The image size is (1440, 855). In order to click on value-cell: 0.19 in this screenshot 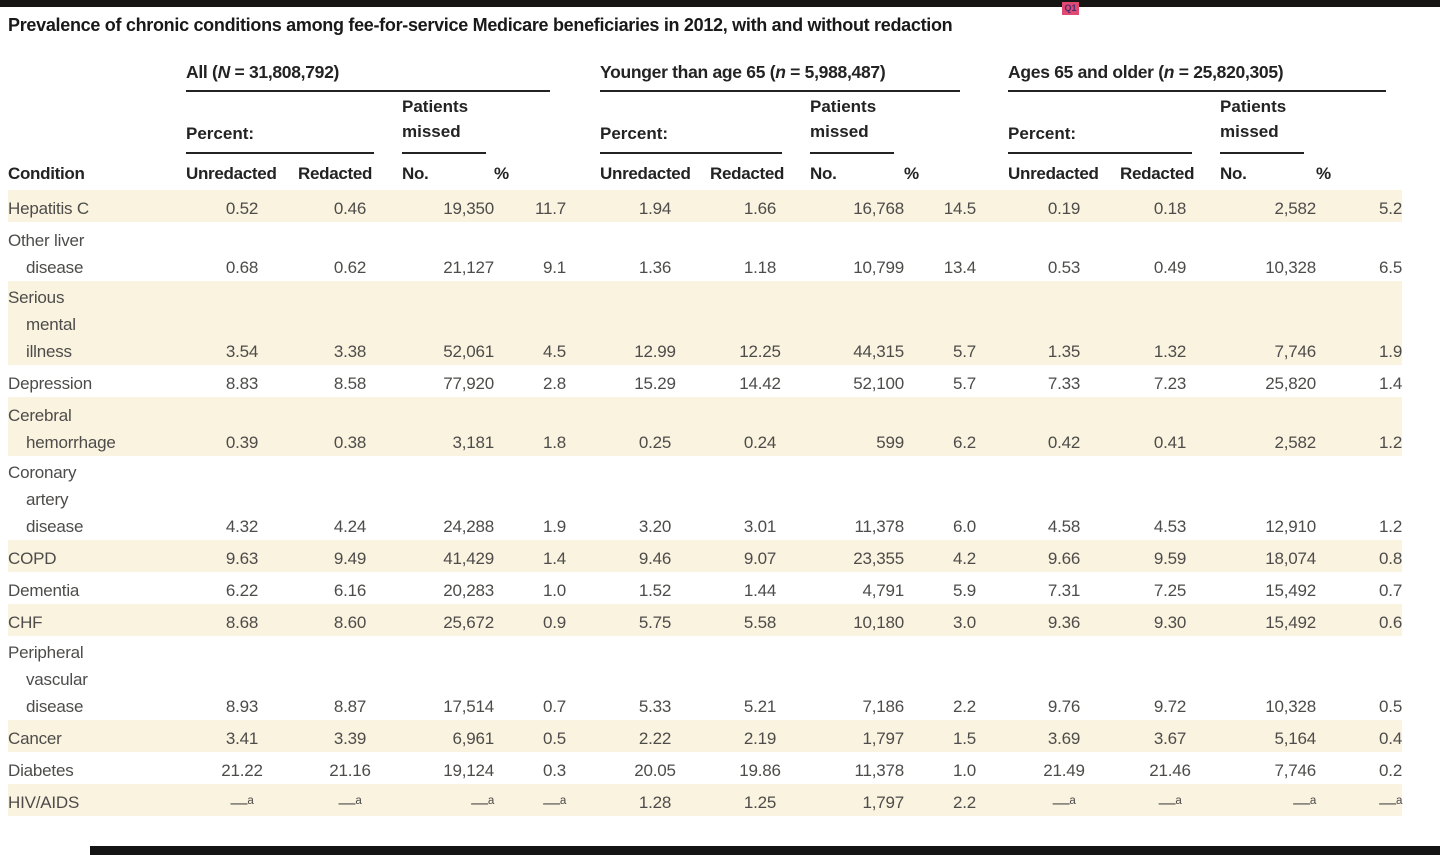, I will do `click(1064, 208)`.